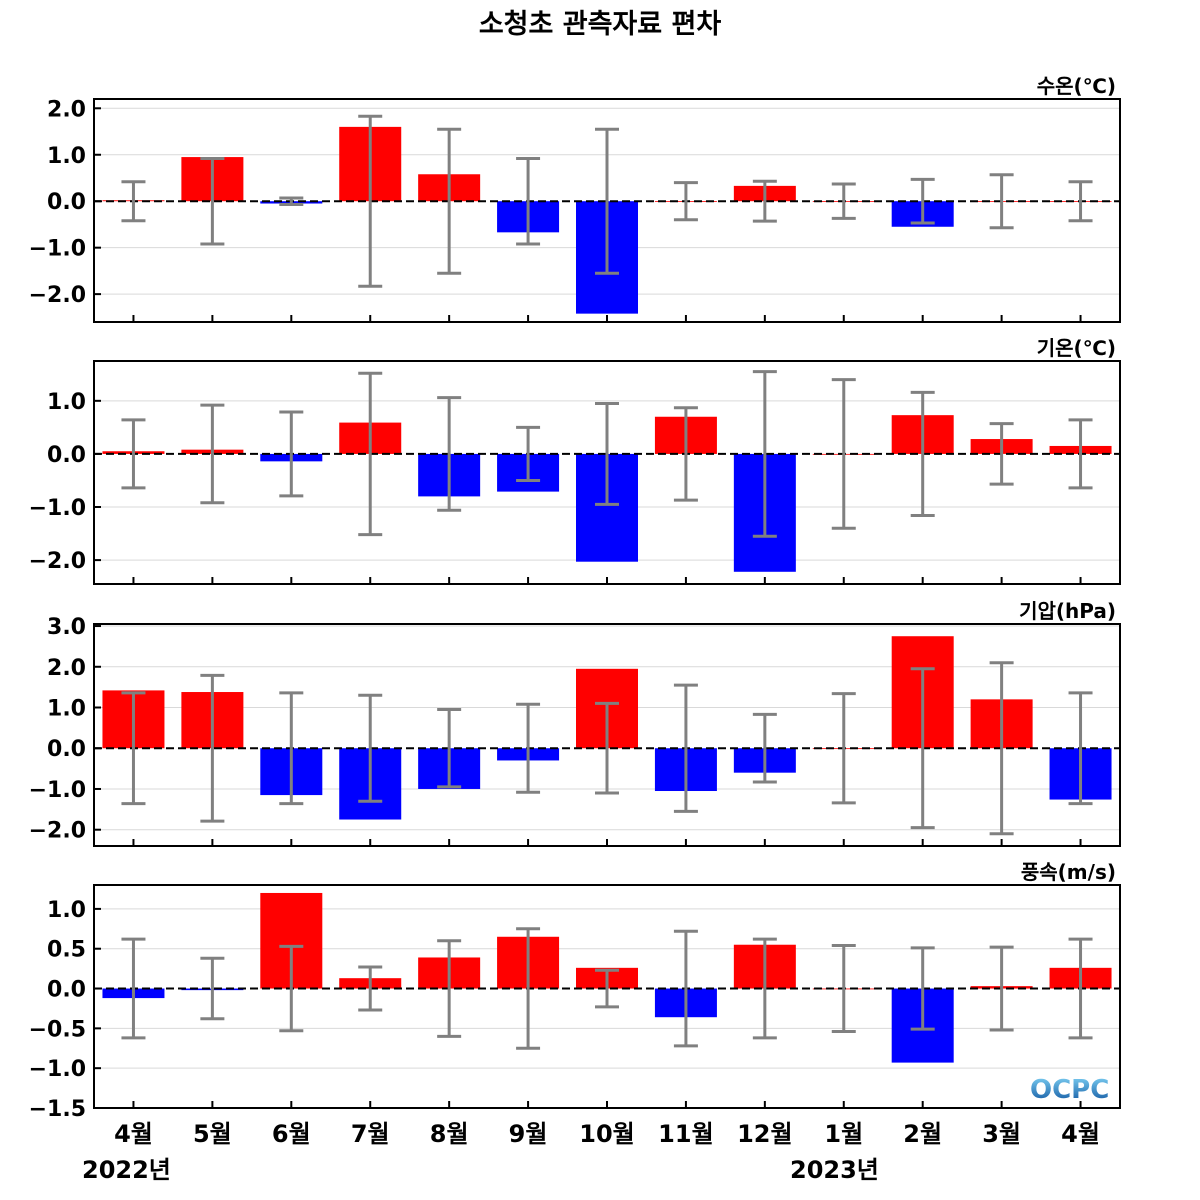 This screenshot has width=1200, height=1200. I want to click on x-tick-label: 1월, so click(843, 1134).